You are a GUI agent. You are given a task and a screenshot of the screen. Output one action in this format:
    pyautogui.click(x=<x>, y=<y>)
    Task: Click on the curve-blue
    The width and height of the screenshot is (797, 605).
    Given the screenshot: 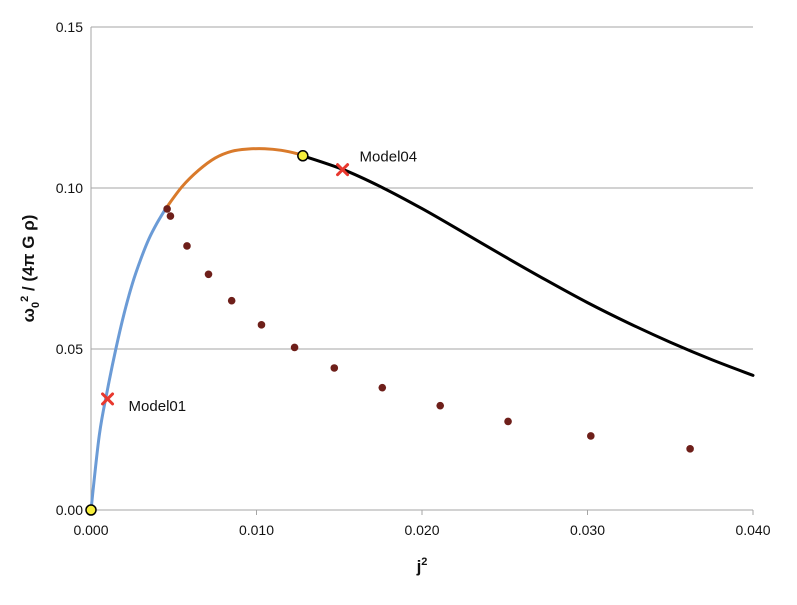 What is the action you would take?
    pyautogui.click(x=128, y=359)
    